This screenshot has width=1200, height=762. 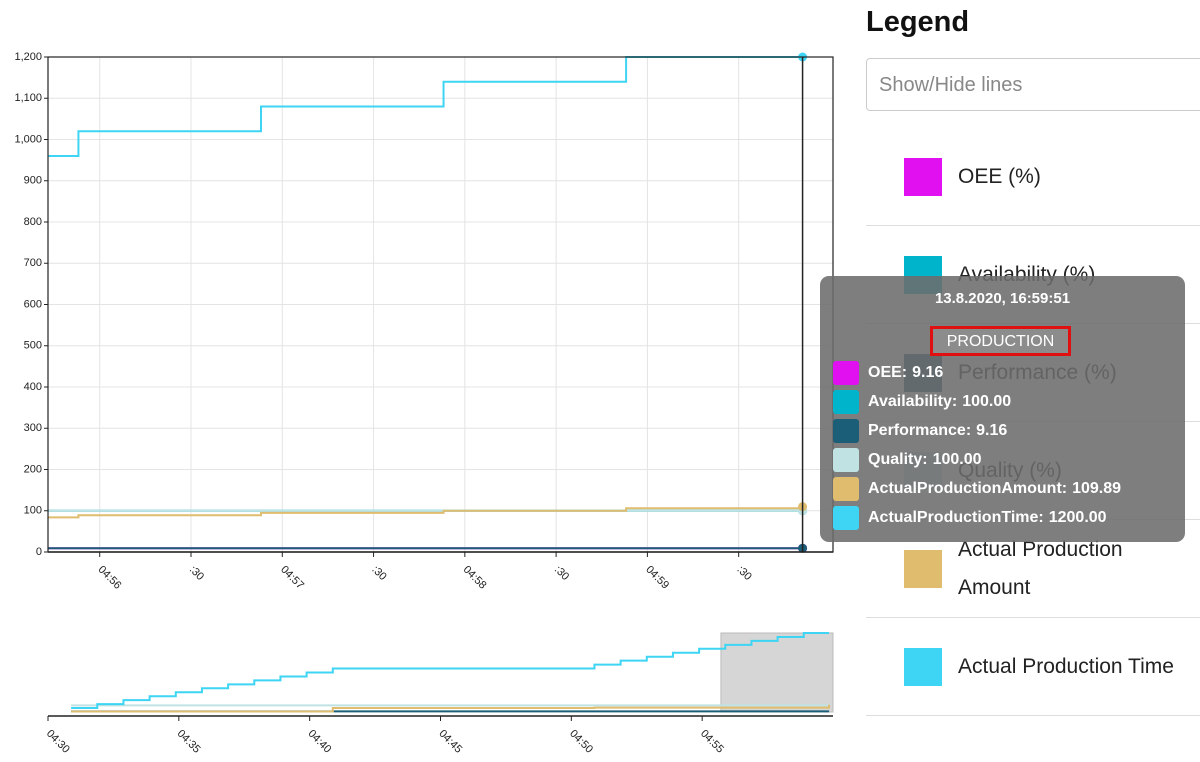 What do you see at coordinates (33, 181) in the screenshot?
I see `y-tick-label: 900` at bounding box center [33, 181].